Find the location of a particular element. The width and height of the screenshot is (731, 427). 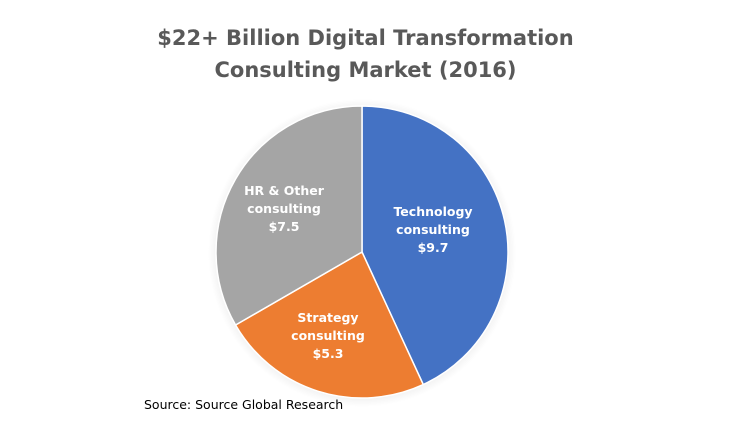

slice-label-line: $9.7 is located at coordinates (433, 247).